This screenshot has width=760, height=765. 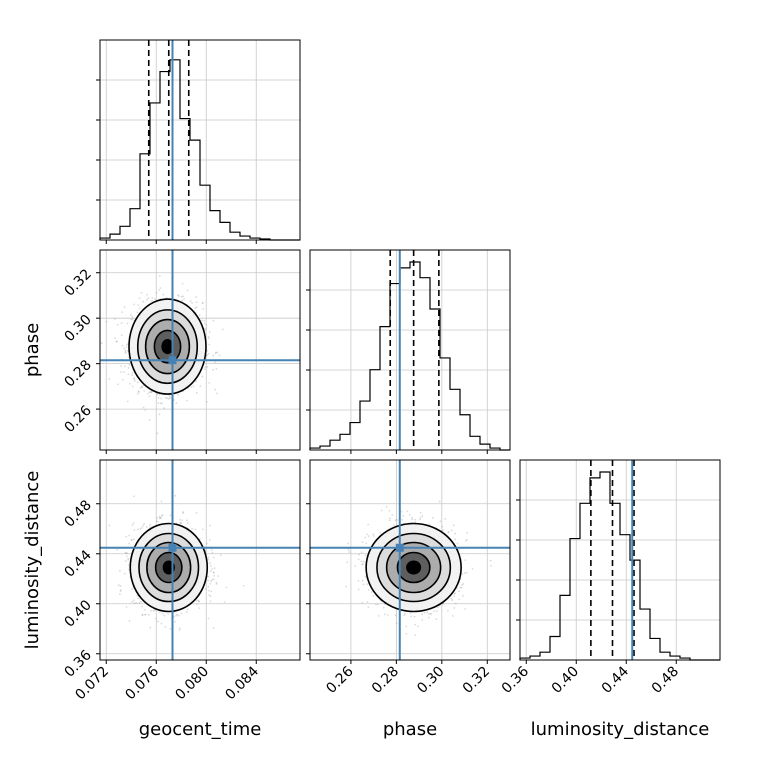 I want to click on histogram-frame-luminosity_distance, so click(x=620, y=560).